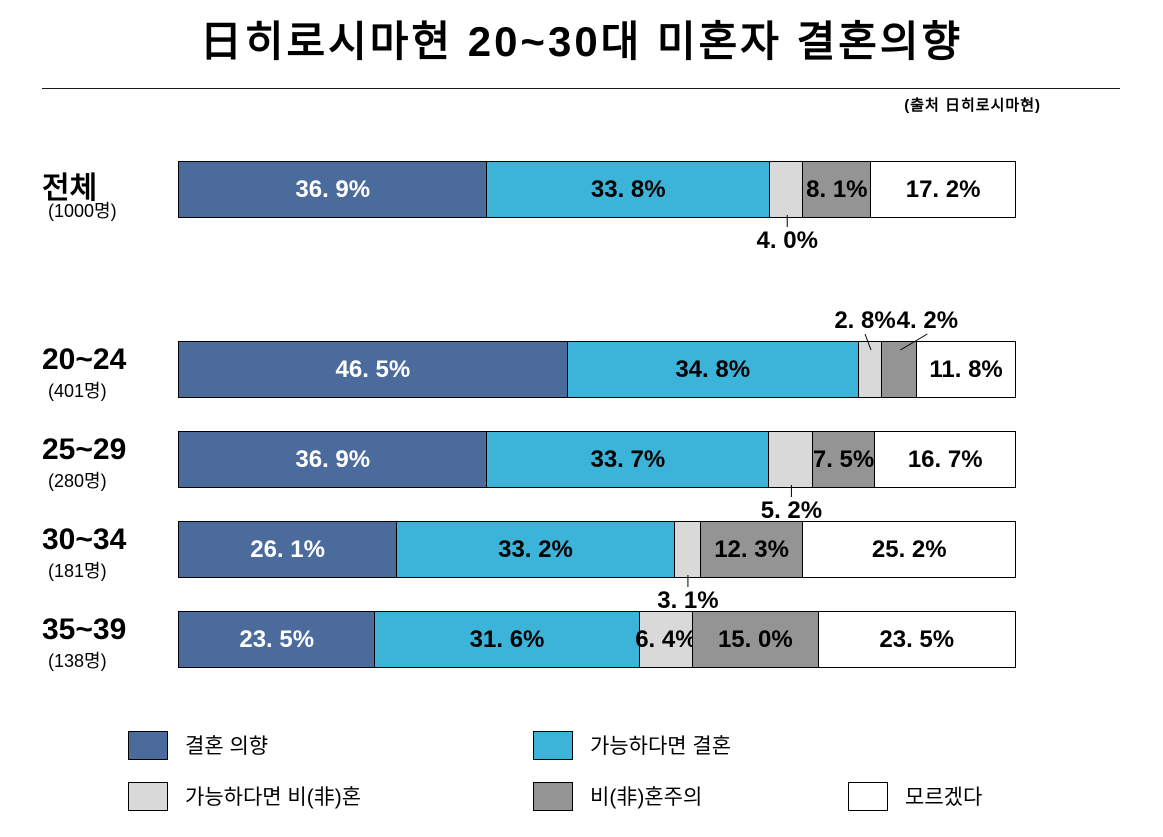 The width and height of the screenshot is (1163, 837). I want to click on legend-label: 가능하다면 비(非)혼, so click(273, 797).